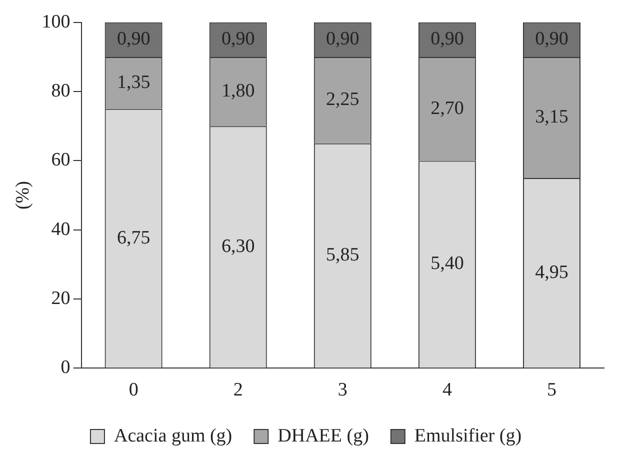 The width and height of the screenshot is (632, 464). Describe the element at coordinates (238, 390) in the screenshot. I see `x-tick-label: 2` at that location.